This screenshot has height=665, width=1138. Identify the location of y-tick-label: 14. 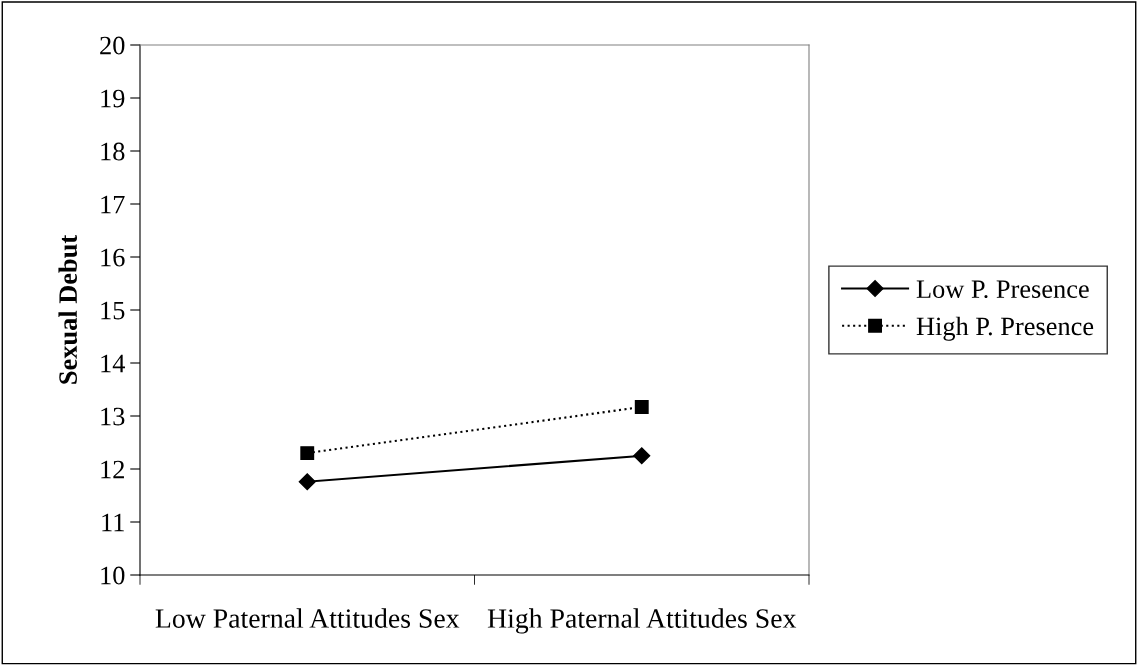
(113, 363).